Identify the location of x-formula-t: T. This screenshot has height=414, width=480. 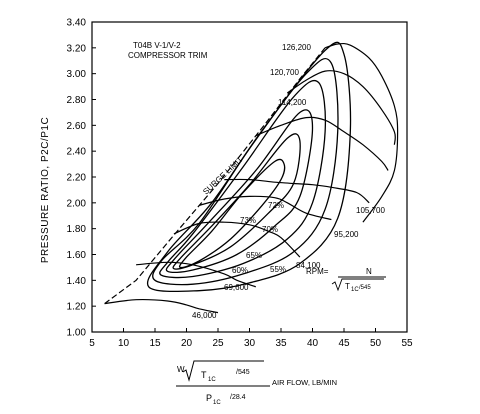
(204, 375).